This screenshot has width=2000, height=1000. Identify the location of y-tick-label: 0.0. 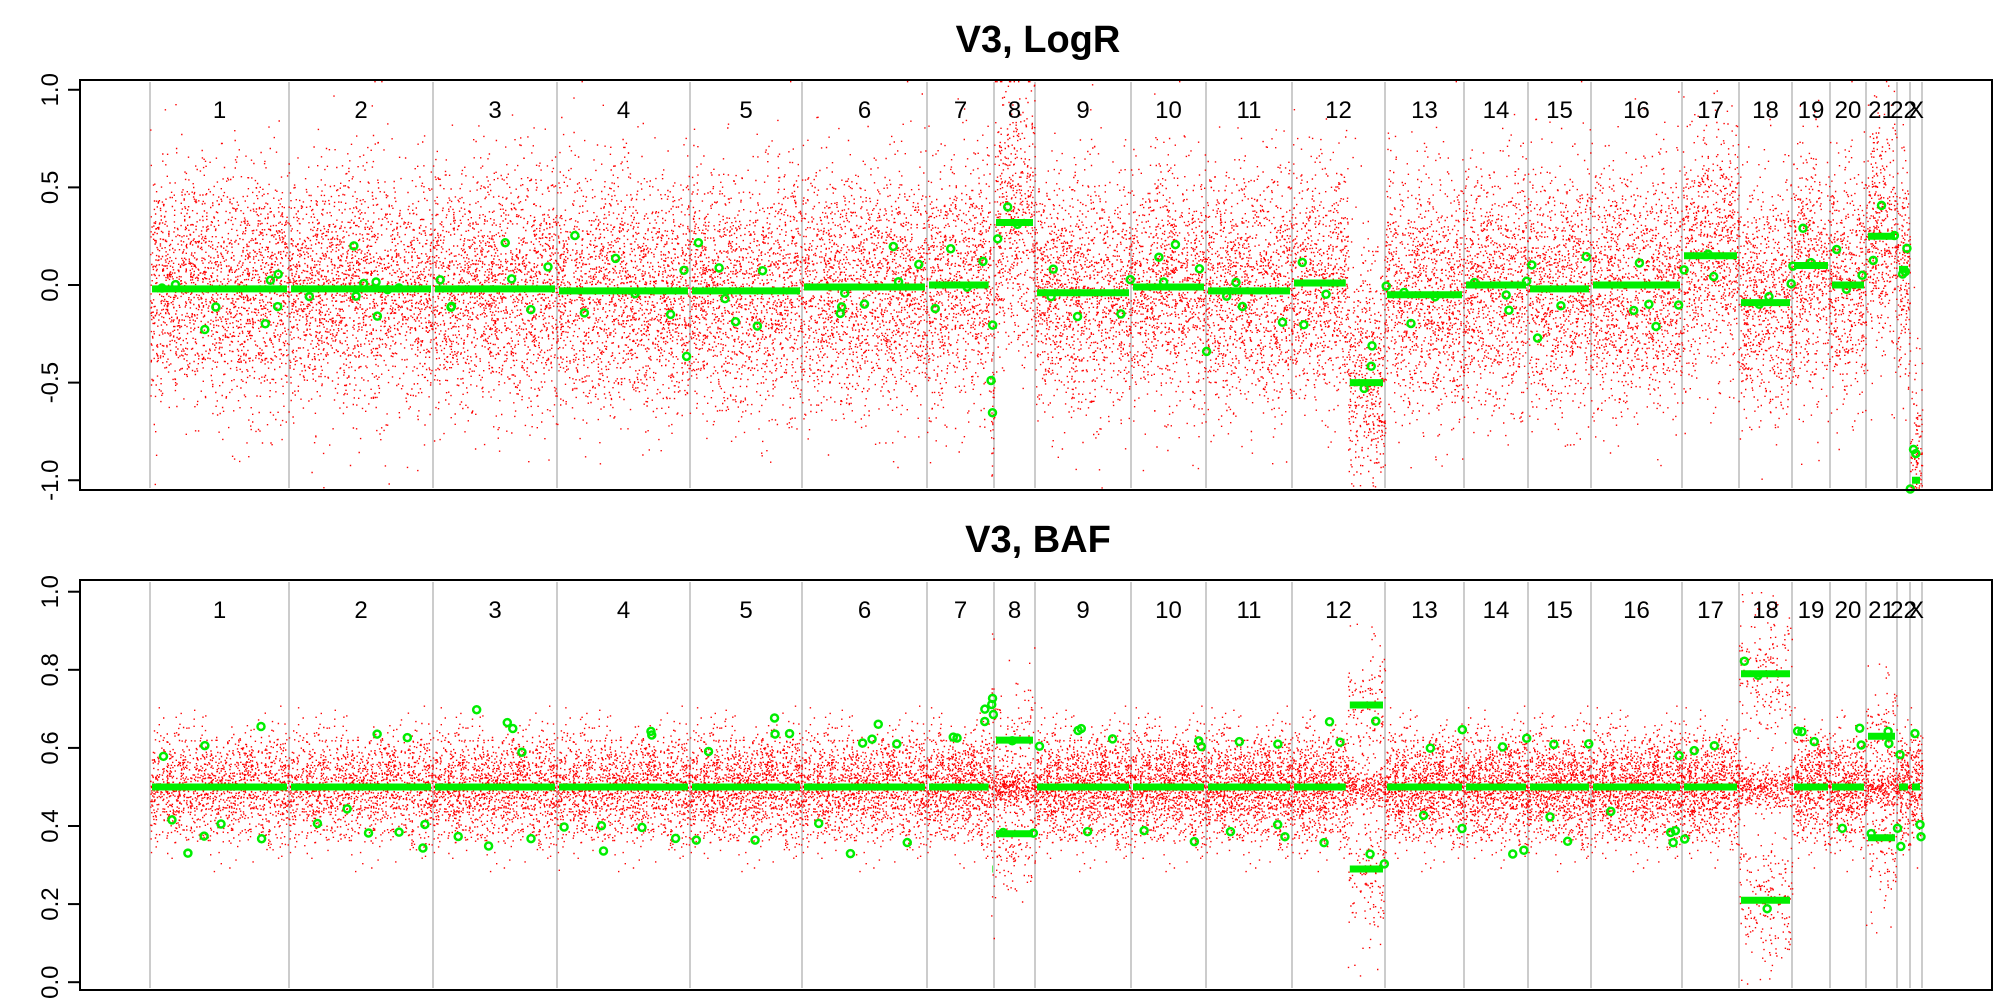
(50, 284).